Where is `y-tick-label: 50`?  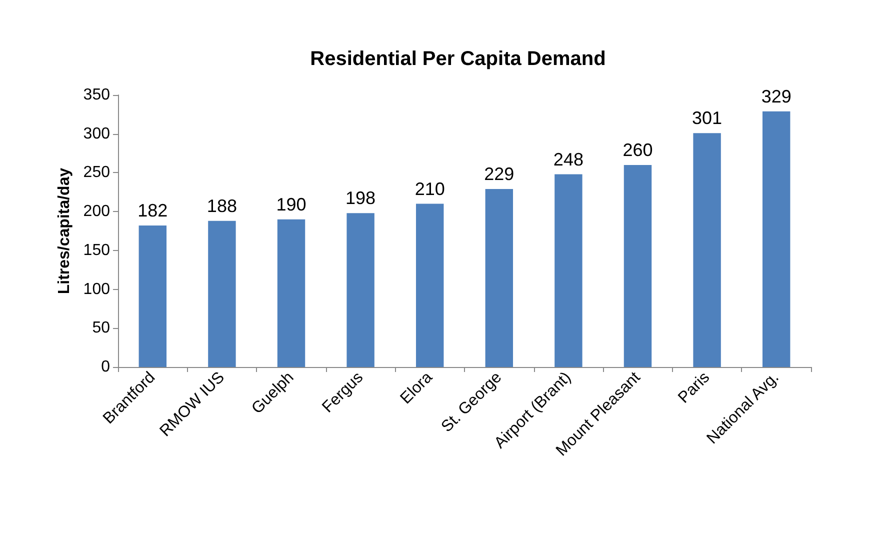 y-tick-label: 50 is located at coordinates (101, 328).